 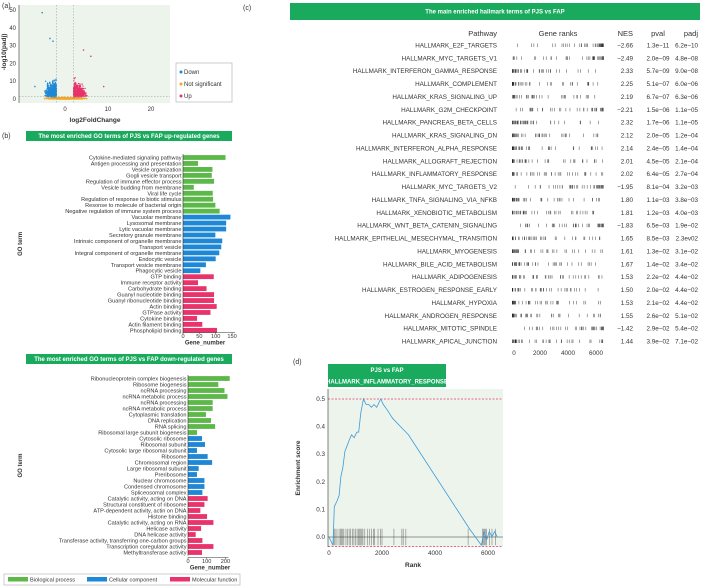 What do you see at coordinates (627, 290) in the screenshot?
I see `nes-value: 1.50` at bounding box center [627, 290].